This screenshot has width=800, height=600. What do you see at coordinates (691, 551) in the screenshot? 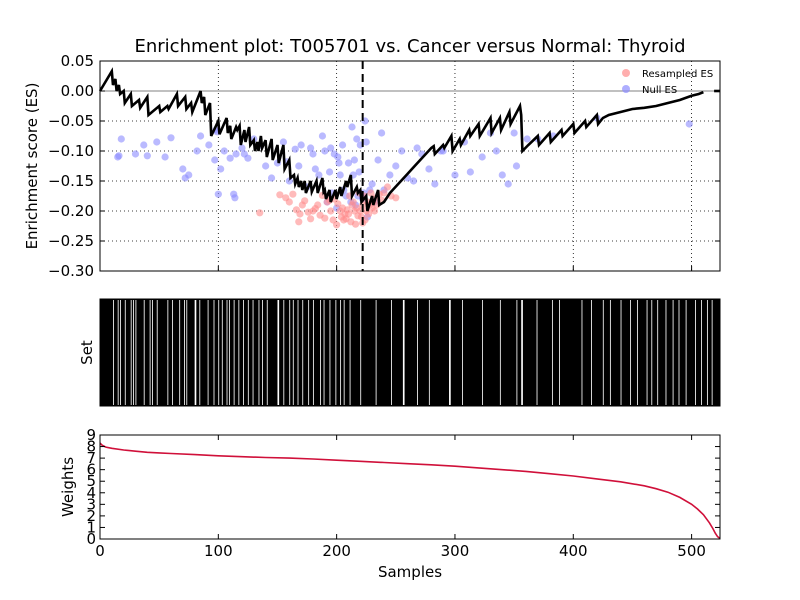
I see `weights-x-tick-label: 500` at bounding box center [691, 551].